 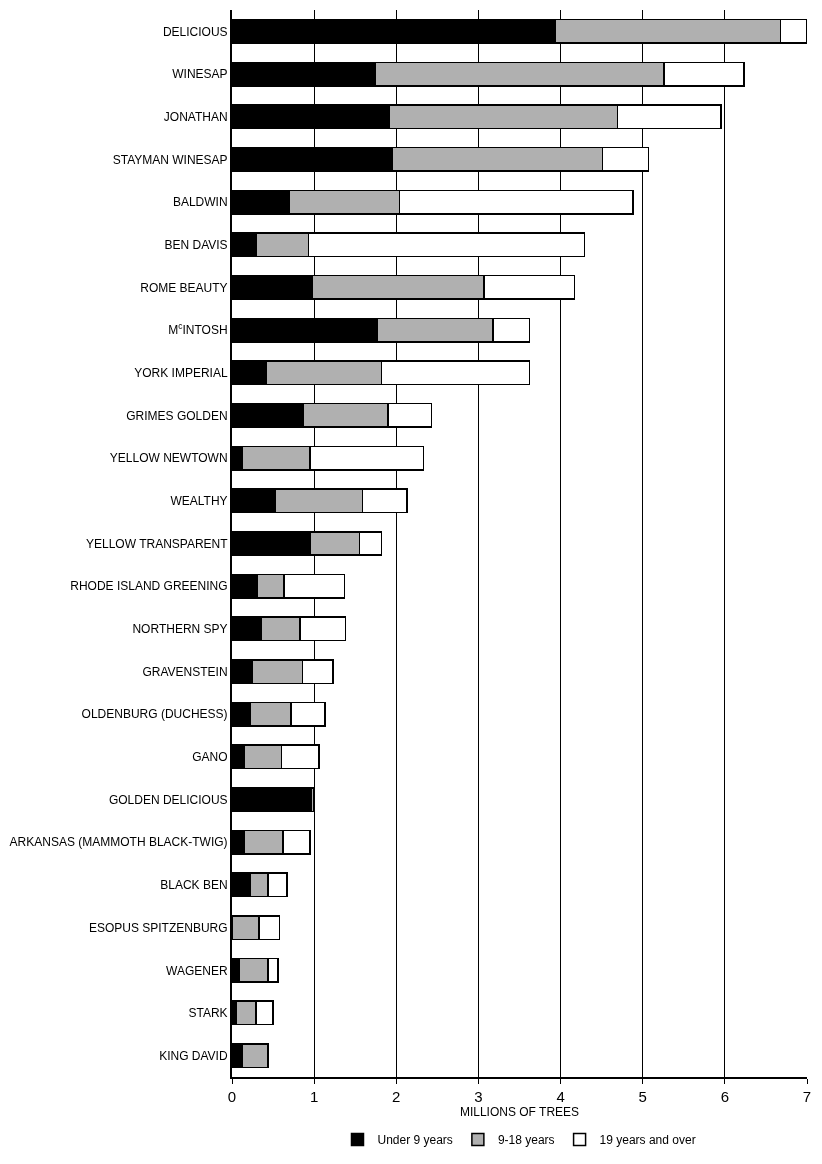 I want to click on y-tick-label: YELLOW TRANSPARENT, so click(x=157, y=543).